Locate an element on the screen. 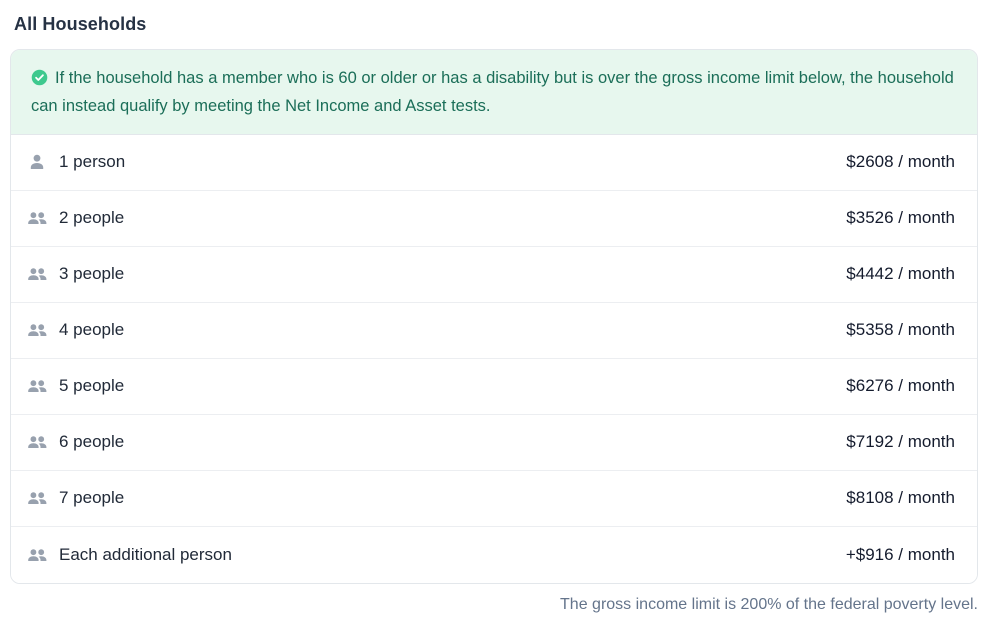 The width and height of the screenshot is (992, 624). table-row: 7 people $8108 / month is located at coordinates (494, 498).